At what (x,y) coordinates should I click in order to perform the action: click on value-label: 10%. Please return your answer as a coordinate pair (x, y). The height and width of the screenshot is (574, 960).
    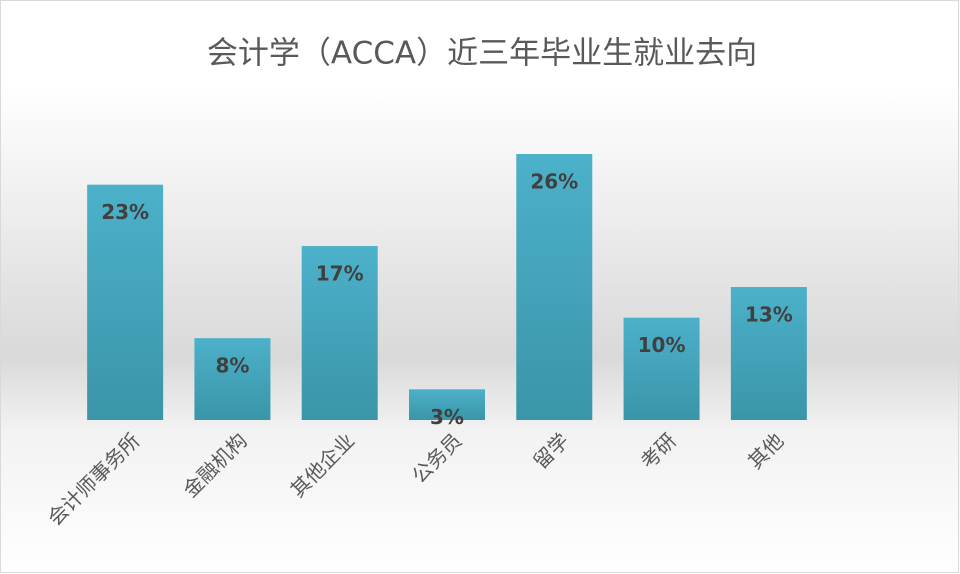
    Looking at the image, I should click on (662, 345).